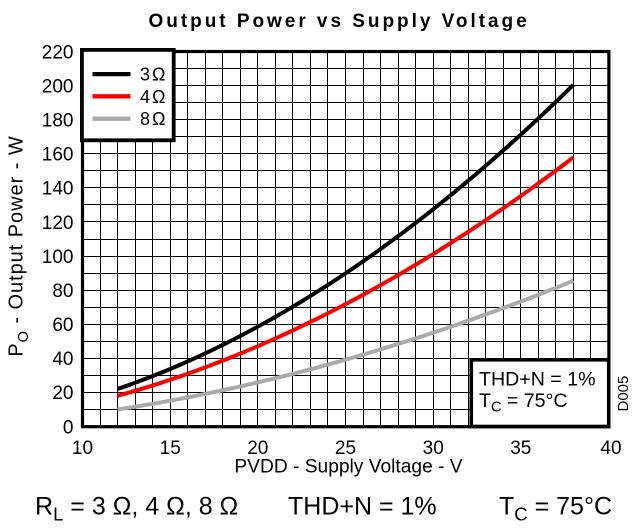  What do you see at coordinates (58, 155) in the screenshot?
I see `svg-text: 160` at bounding box center [58, 155].